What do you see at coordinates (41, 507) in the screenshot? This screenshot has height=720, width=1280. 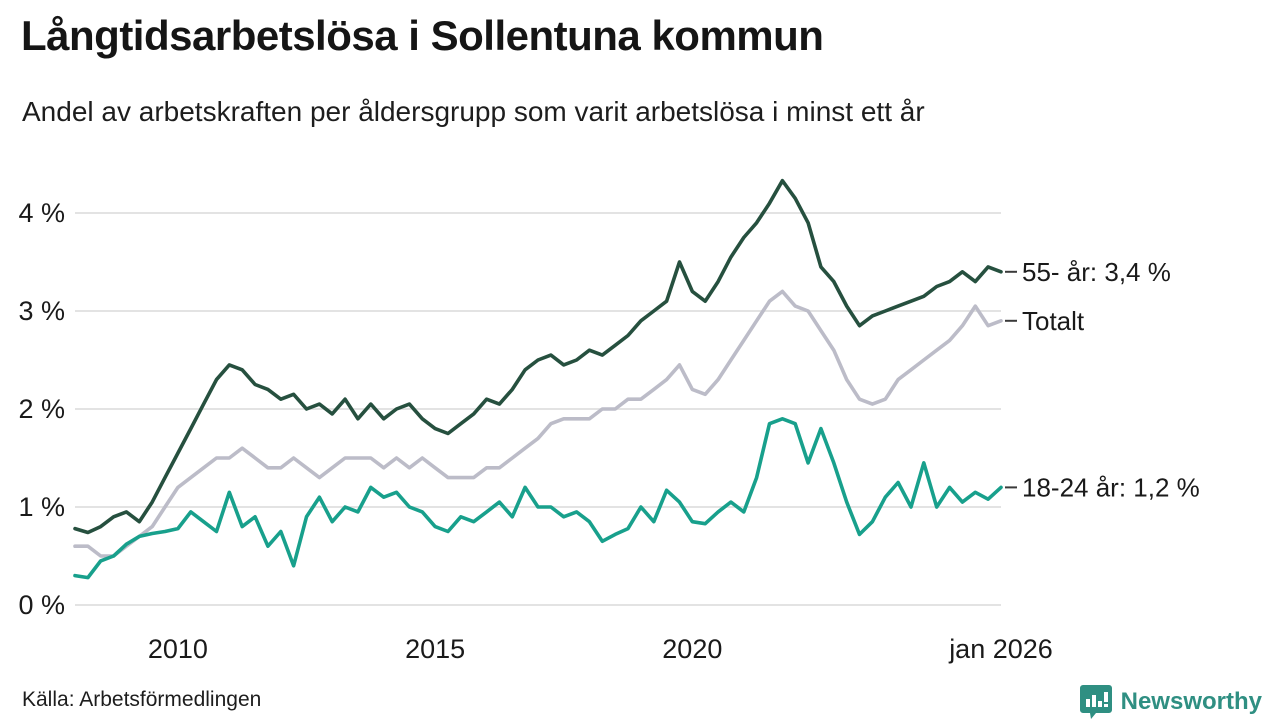 I see `y-tick-label: 1 %` at bounding box center [41, 507].